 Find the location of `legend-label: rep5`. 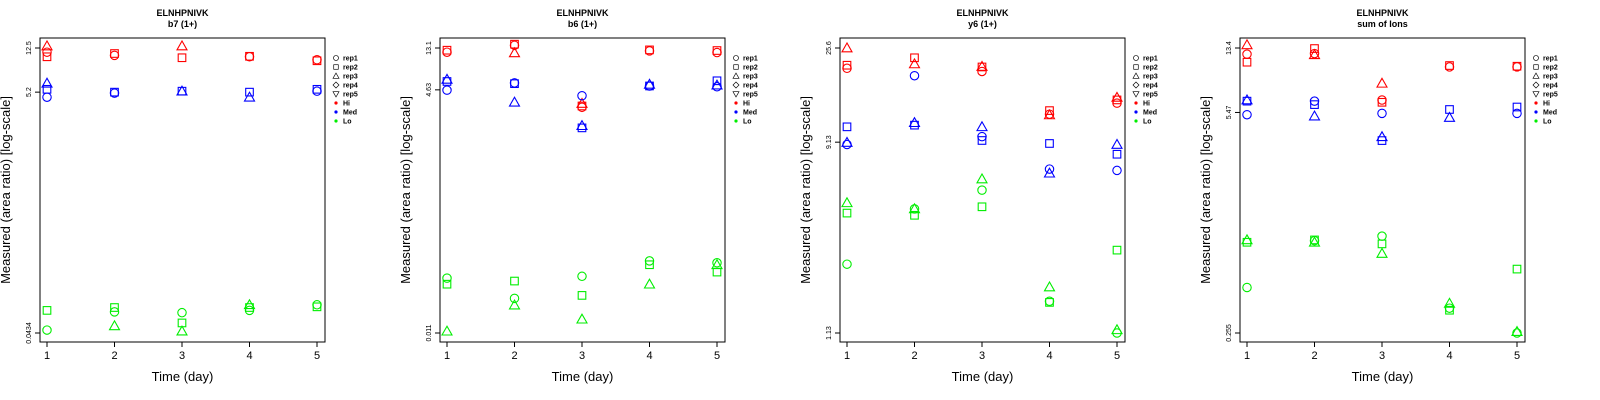

legend-label: rep5 is located at coordinates (350, 95).